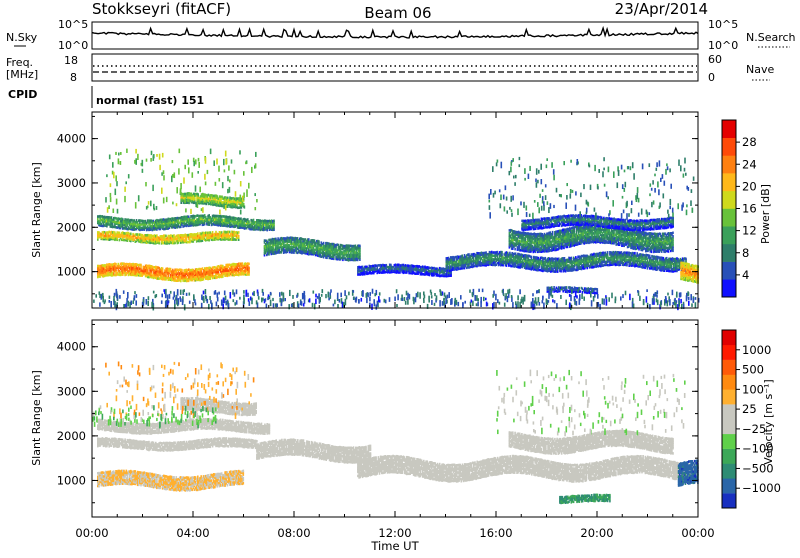 This screenshot has height=558, width=800. What do you see at coordinates (760, 69) in the screenshot?
I see `nave-label: Nave` at bounding box center [760, 69].